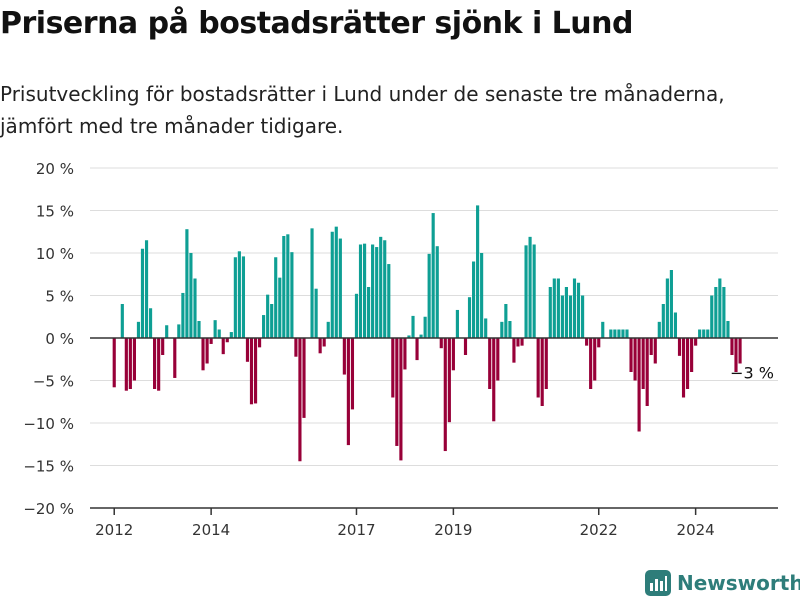 Image resolution: width=800 pixels, height=600 pixels. I want to click on y-tick-label: 10 %, so click(55, 254).